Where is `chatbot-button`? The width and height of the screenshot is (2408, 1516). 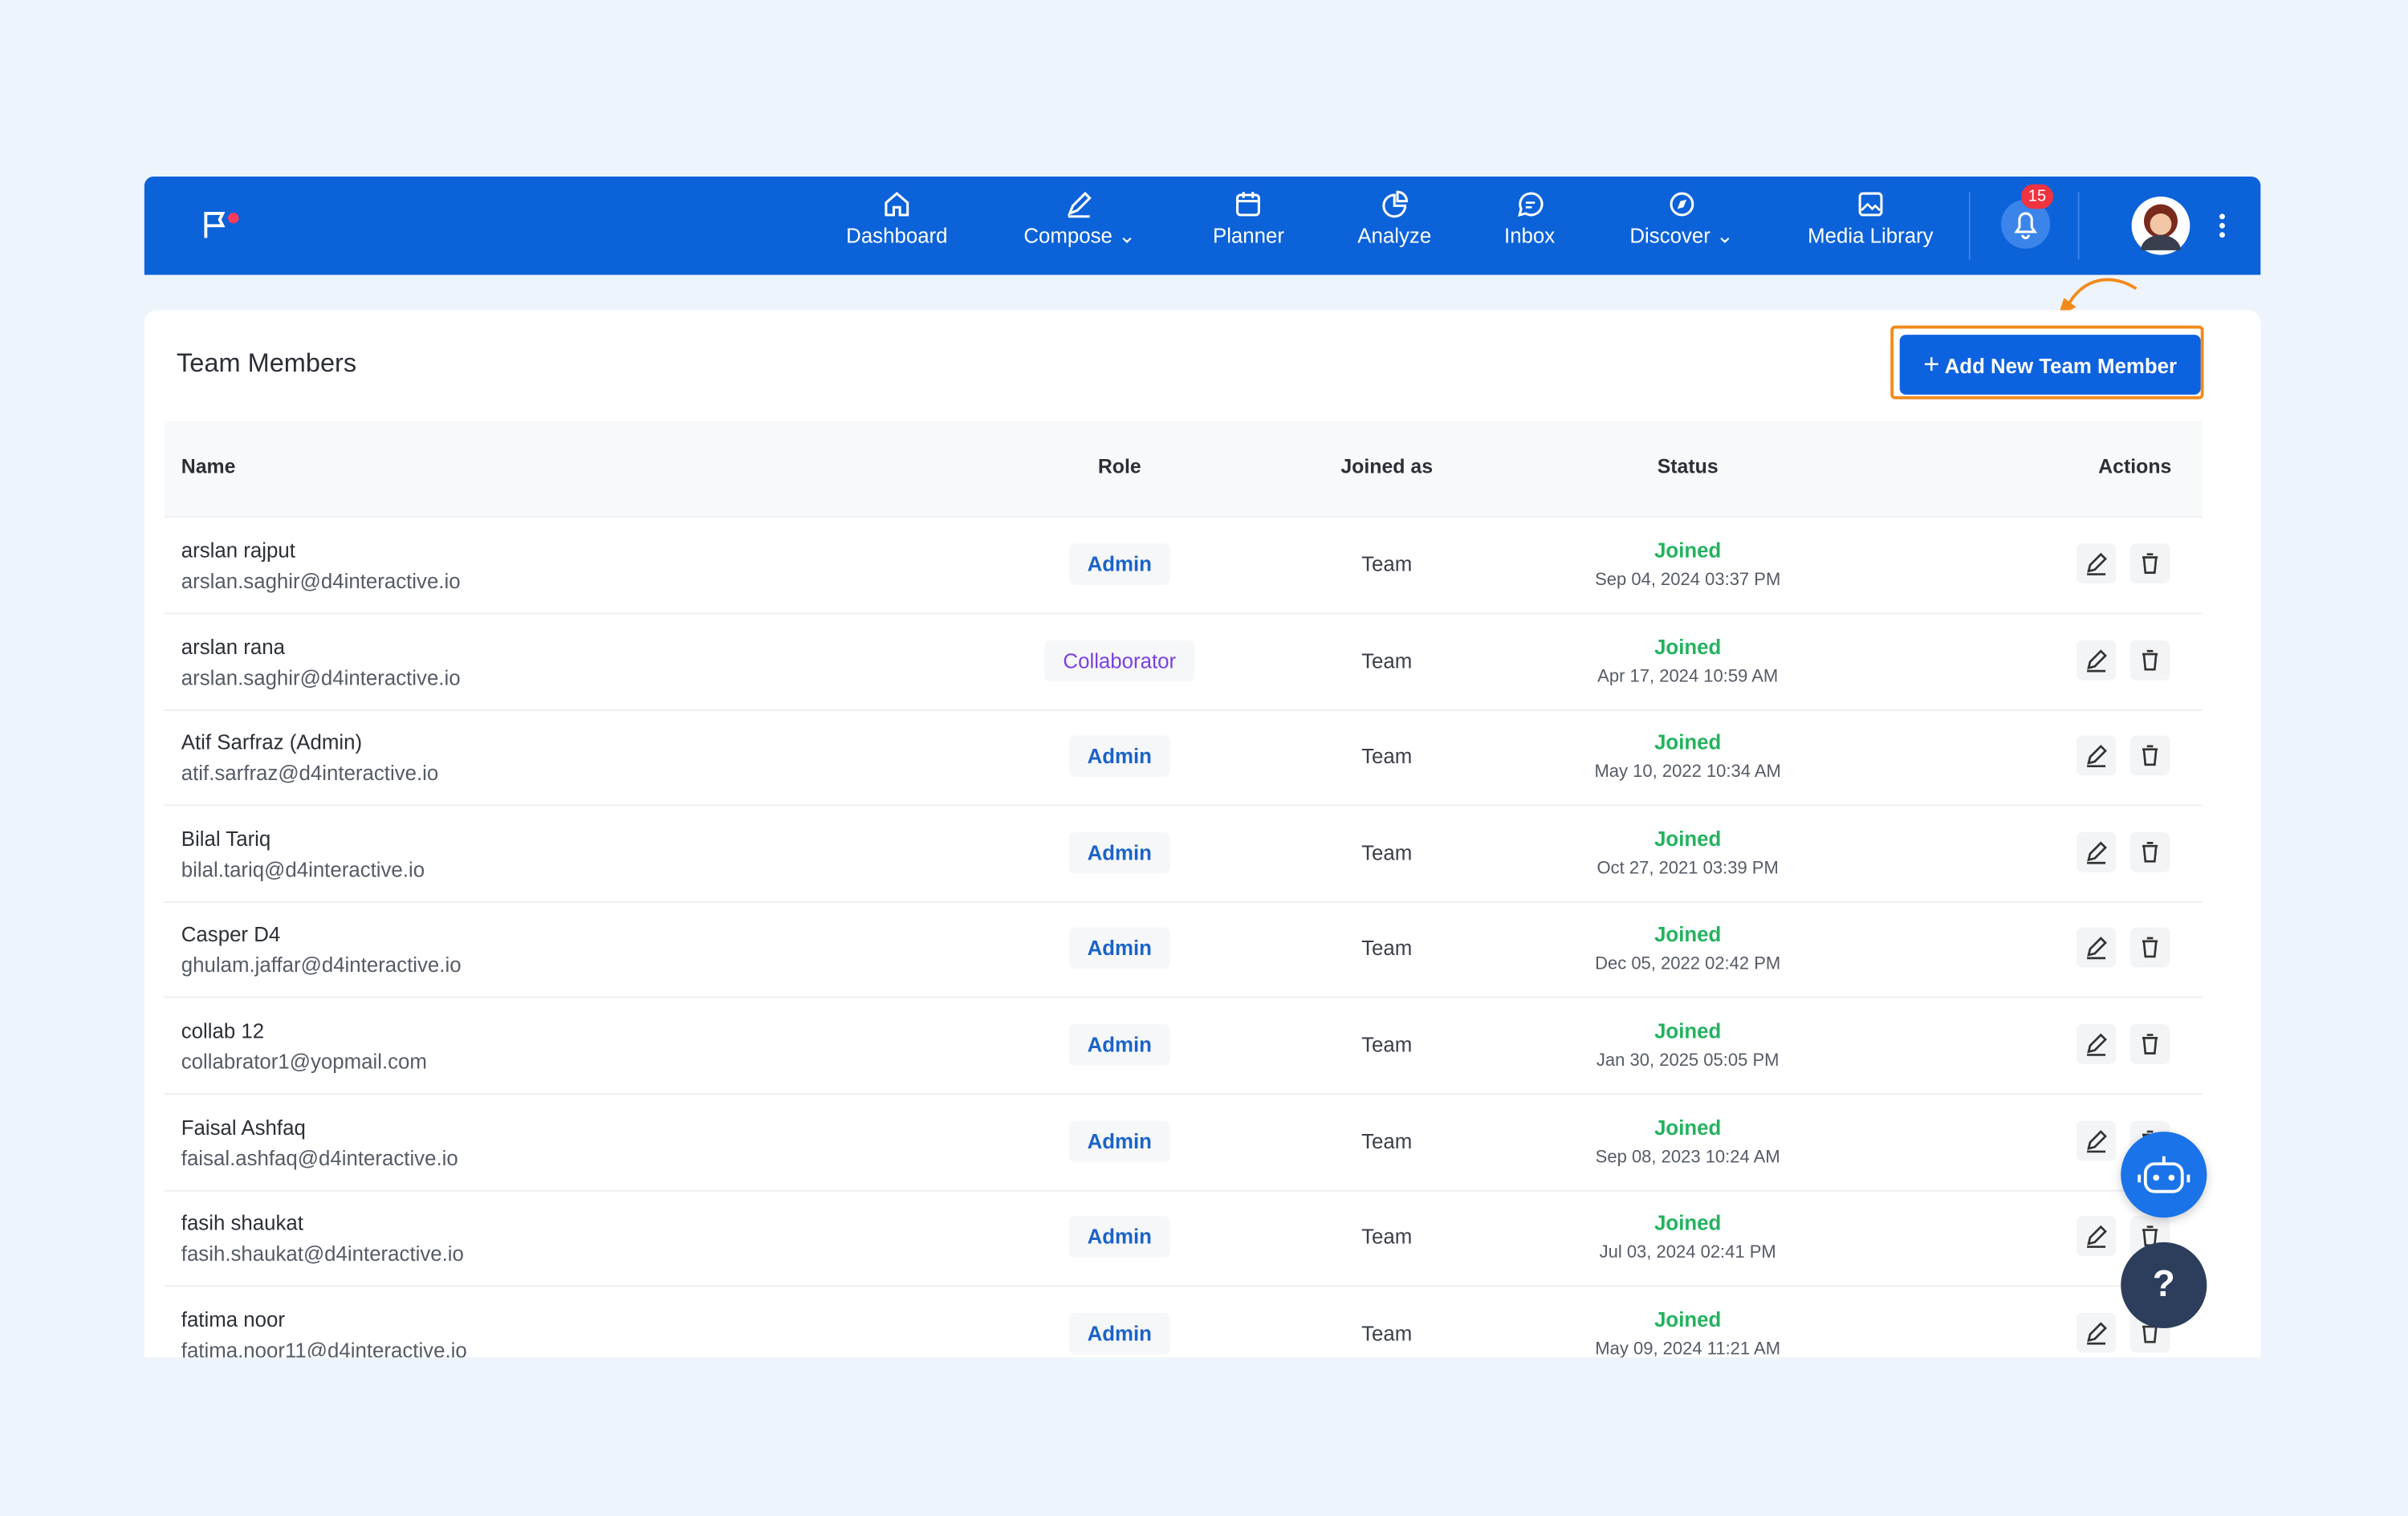 chatbot-button is located at coordinates (2164, 1175).